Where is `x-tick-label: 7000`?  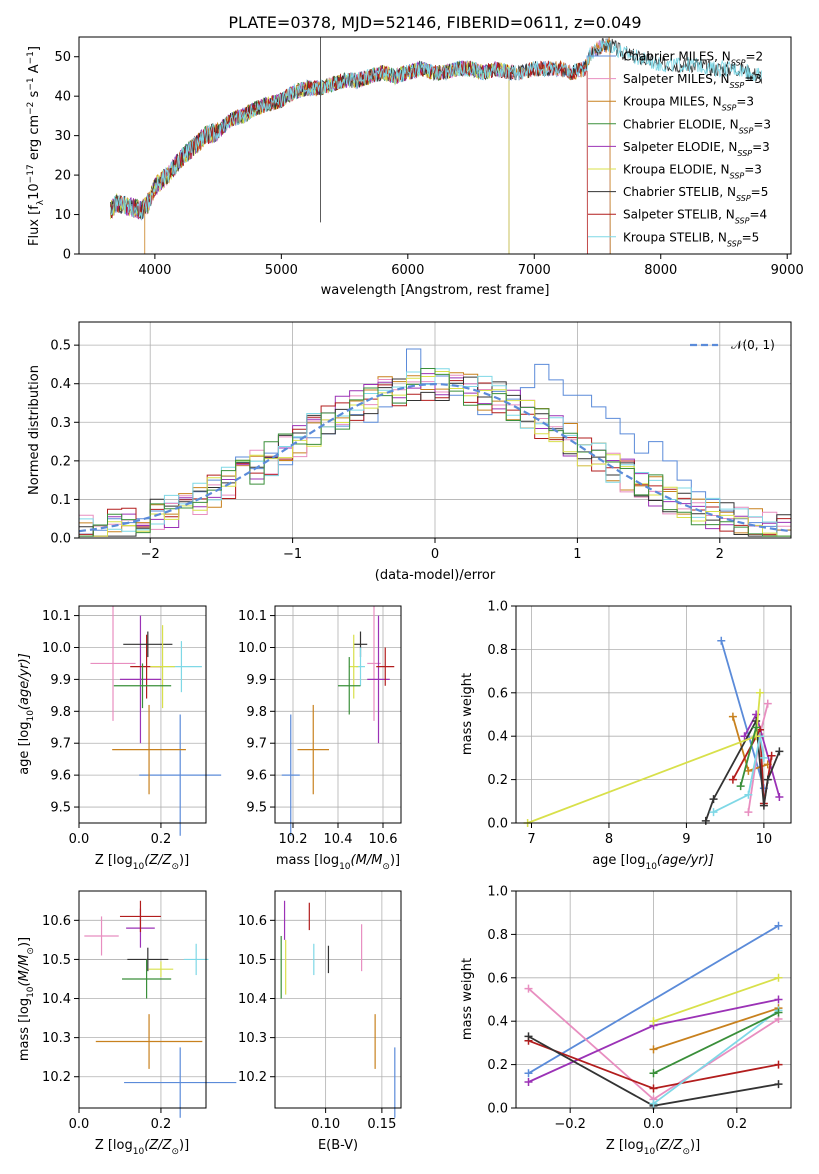 x-tick-label: 7000 is located at coordinates (534, 270).